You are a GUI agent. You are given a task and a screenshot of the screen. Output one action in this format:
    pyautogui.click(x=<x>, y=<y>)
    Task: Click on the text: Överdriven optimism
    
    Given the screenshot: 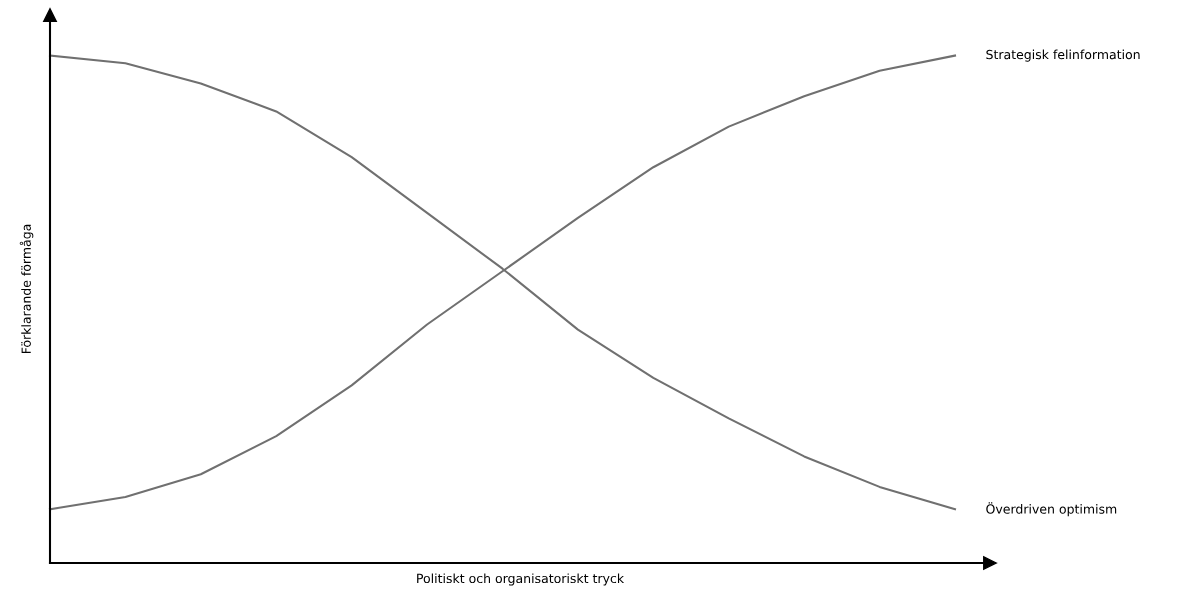 What is the action you would take?
    pyautogui.click(x=1051, y=509)
    